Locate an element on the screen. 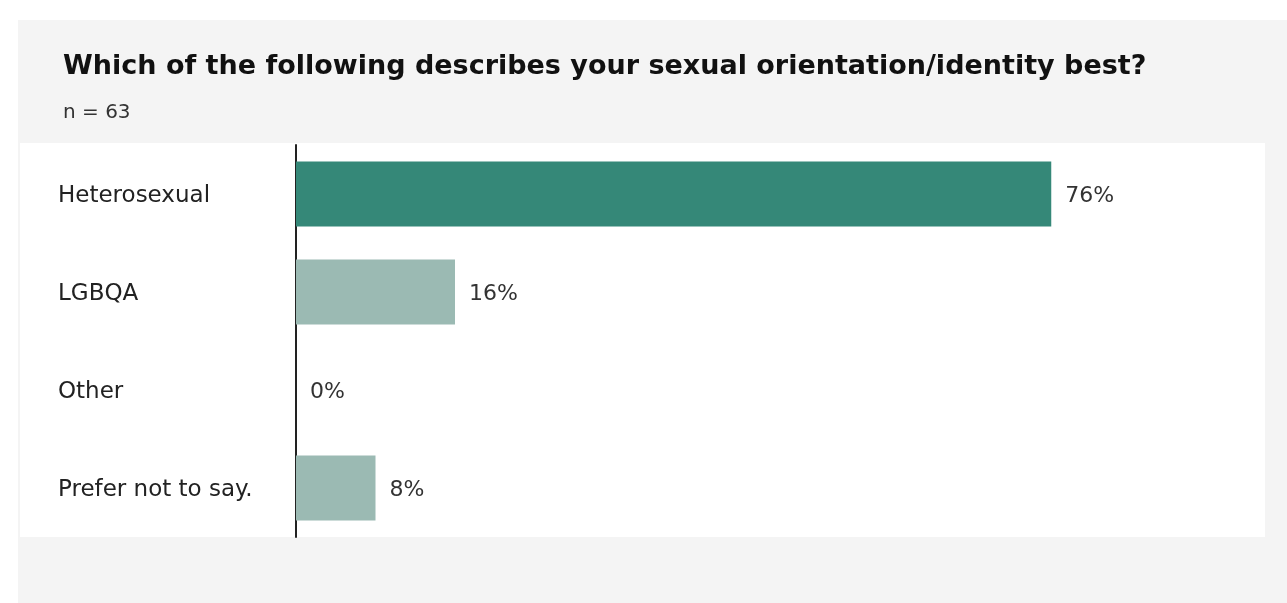 Image resolution: width=1287 pixels, height=603 pixels. data-label: 8% is located at coordinates (407, 488).